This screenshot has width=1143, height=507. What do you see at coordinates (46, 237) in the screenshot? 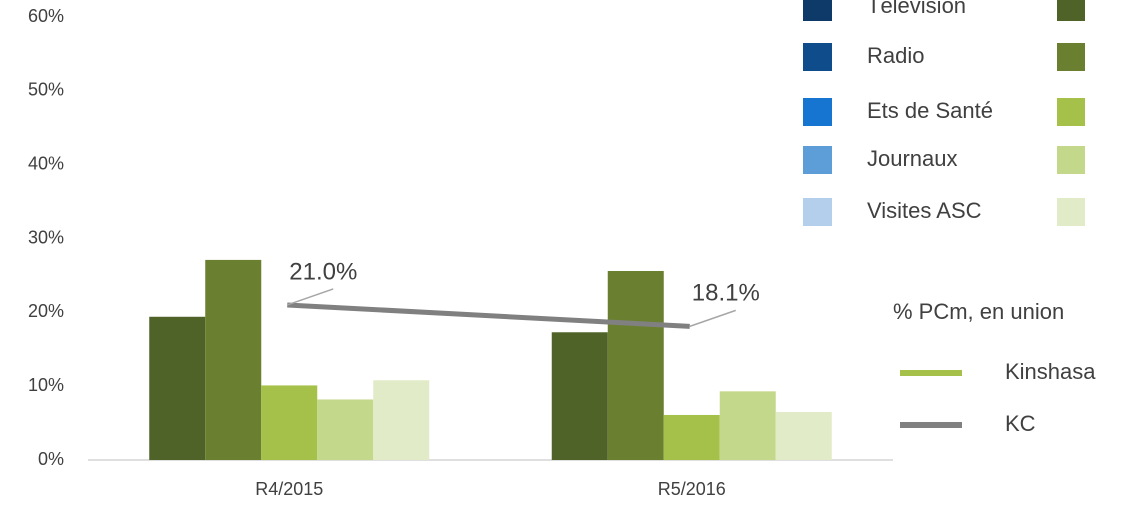
I see `y-tick-label: 30%` at bounding box center [46, 237].